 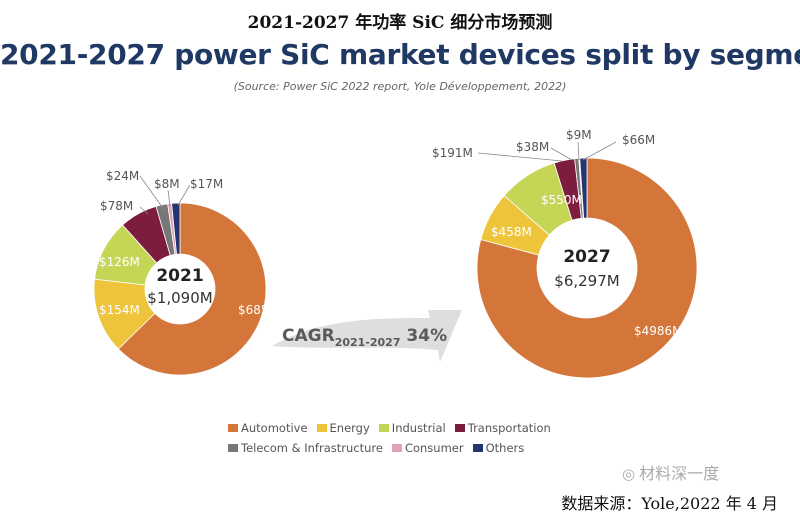 What do you see at coordinates (308, 336) in the screenshot?
I see `cagr-text: CAGR` at bounding box center [308, 336].